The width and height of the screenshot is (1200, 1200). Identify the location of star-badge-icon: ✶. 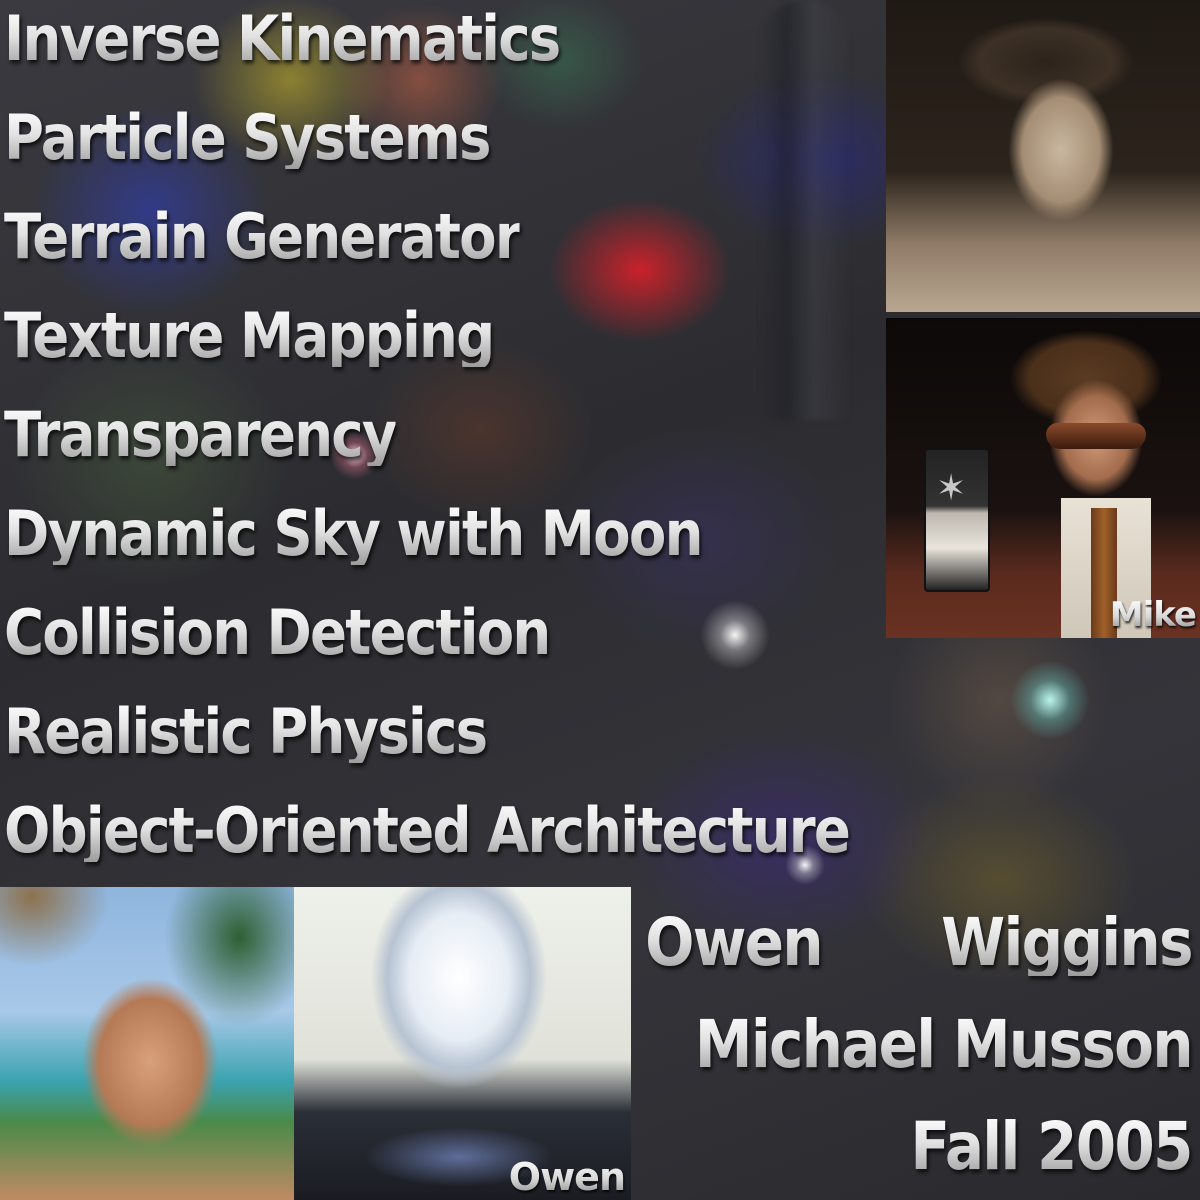
(951, 488).